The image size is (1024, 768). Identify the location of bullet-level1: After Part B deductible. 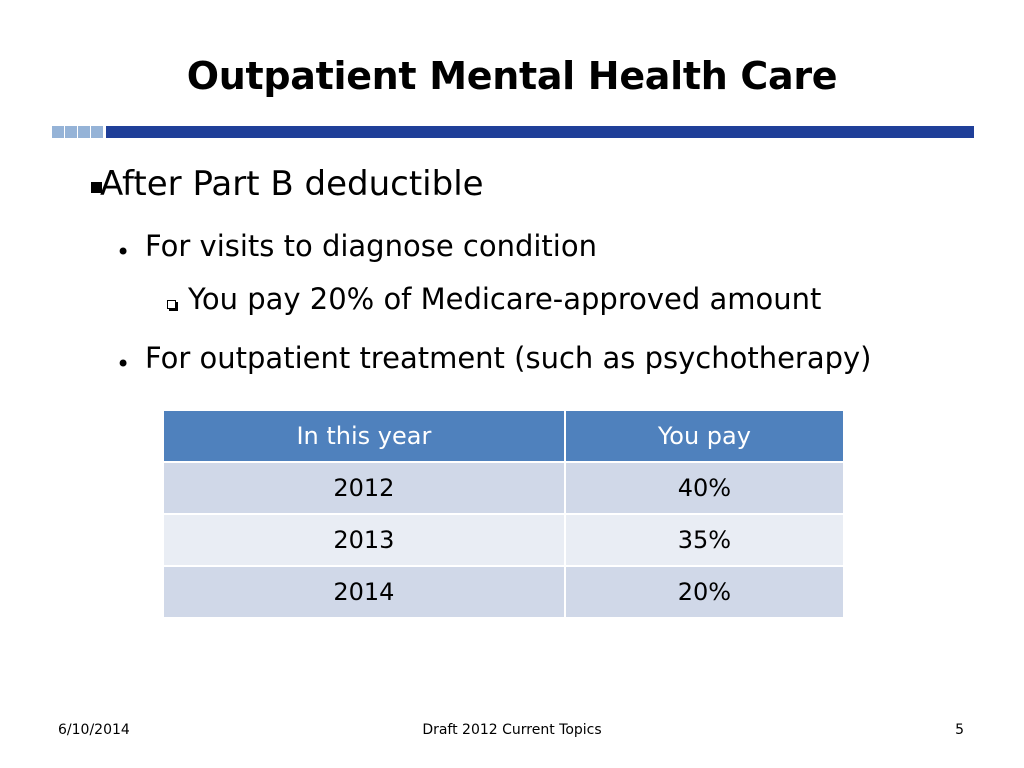
(287, 184).